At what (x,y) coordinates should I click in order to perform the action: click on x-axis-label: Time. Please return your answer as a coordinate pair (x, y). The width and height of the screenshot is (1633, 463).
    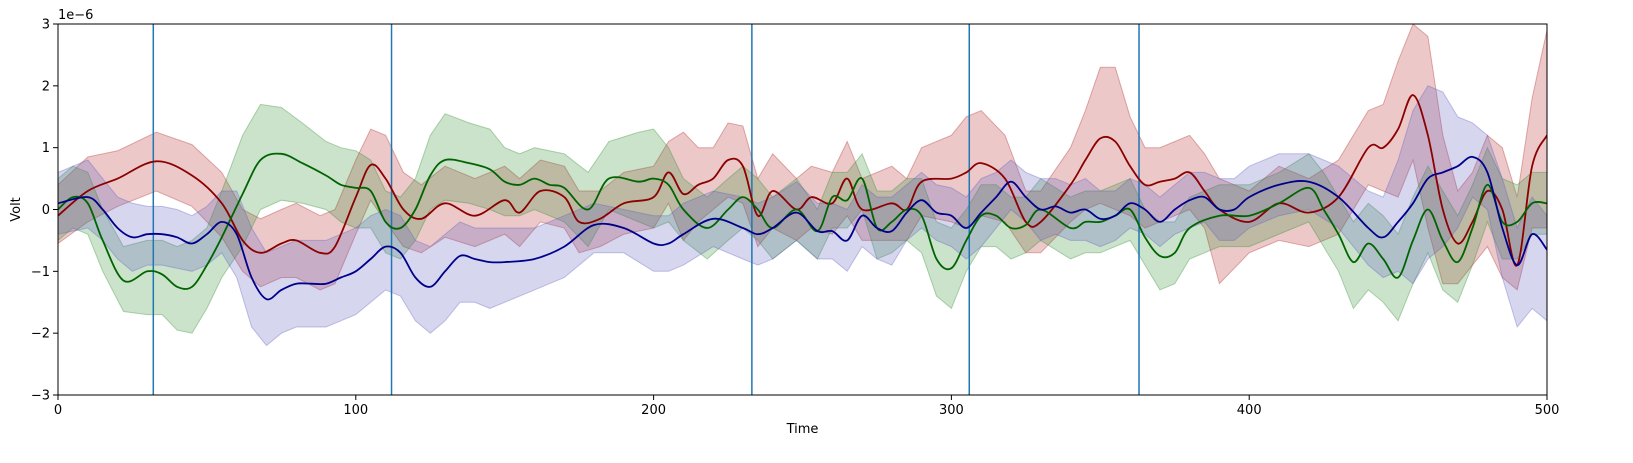
    Looking at the image, I should click on (802, 429).